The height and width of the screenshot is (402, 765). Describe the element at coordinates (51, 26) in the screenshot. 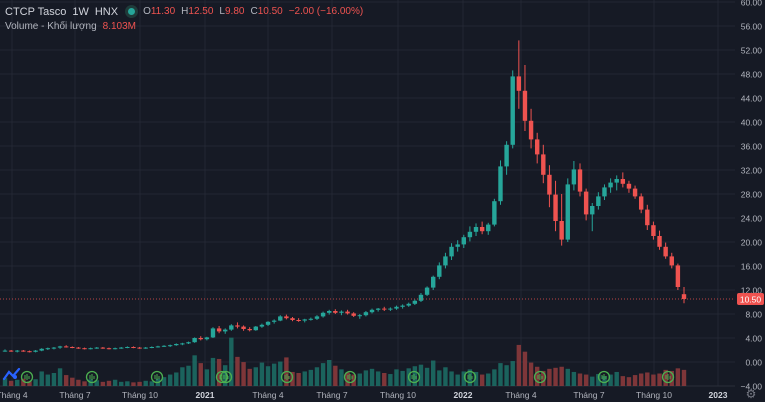

I see `volume-label: Volume - Khối lượng` at that location.